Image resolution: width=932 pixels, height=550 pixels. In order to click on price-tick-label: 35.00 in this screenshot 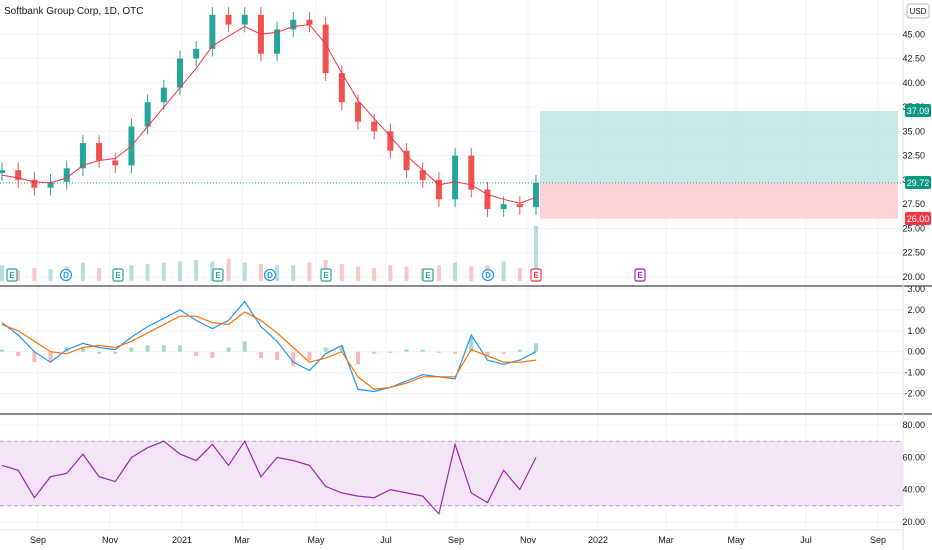, I will do `click(913, 131)`.